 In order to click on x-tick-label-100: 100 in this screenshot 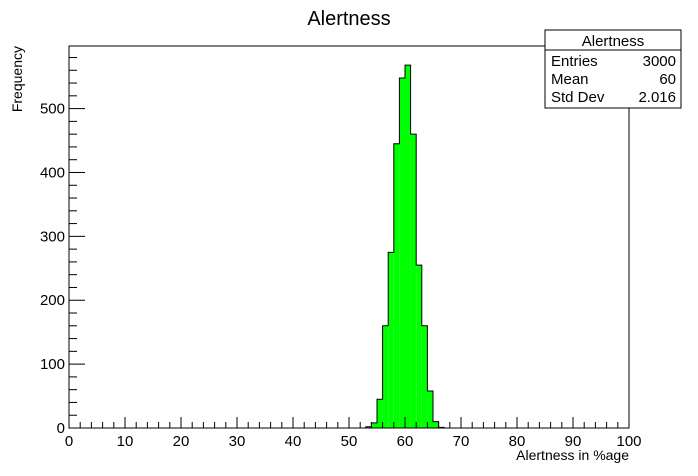, I will do `click(628, 441)`.